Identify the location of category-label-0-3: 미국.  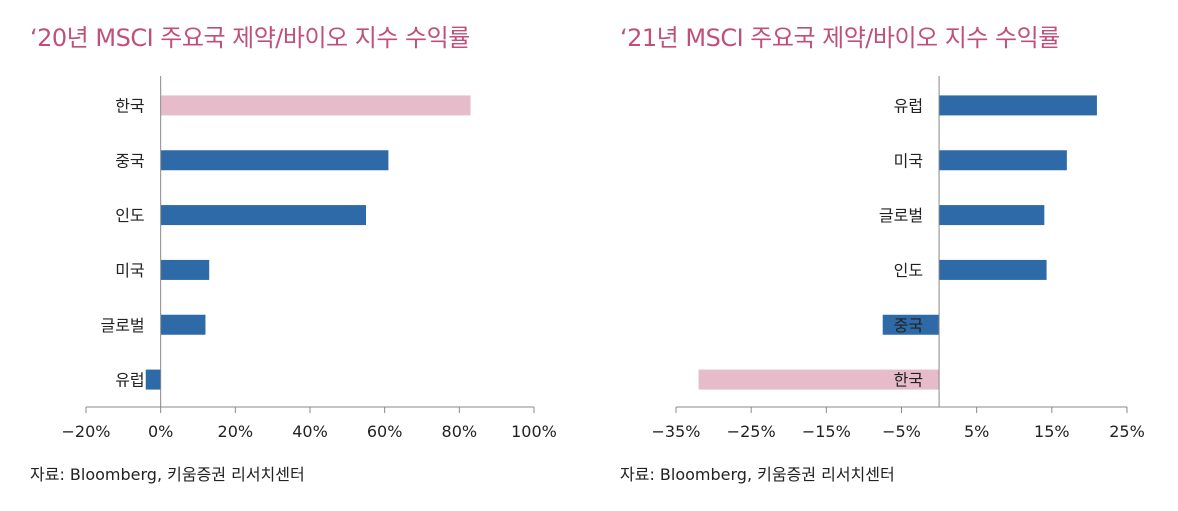
(129, 270).